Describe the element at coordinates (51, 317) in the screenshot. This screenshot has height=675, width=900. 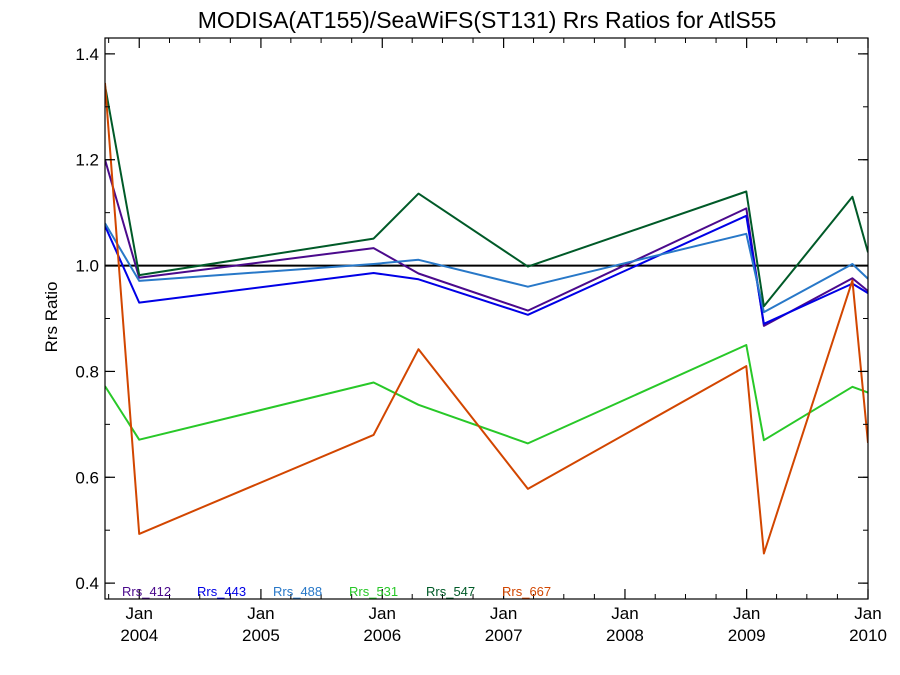
I see `y-axis-label: Rrs Ratio` at that location.